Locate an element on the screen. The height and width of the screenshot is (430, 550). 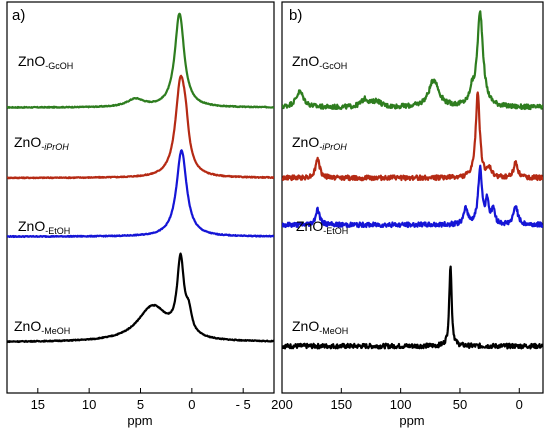
panel-b-series-labels: ZnO-GcOH ZnO-iPrOH ZnO-EtOH ZnO-MeOH is located at coordinates (320, 194).